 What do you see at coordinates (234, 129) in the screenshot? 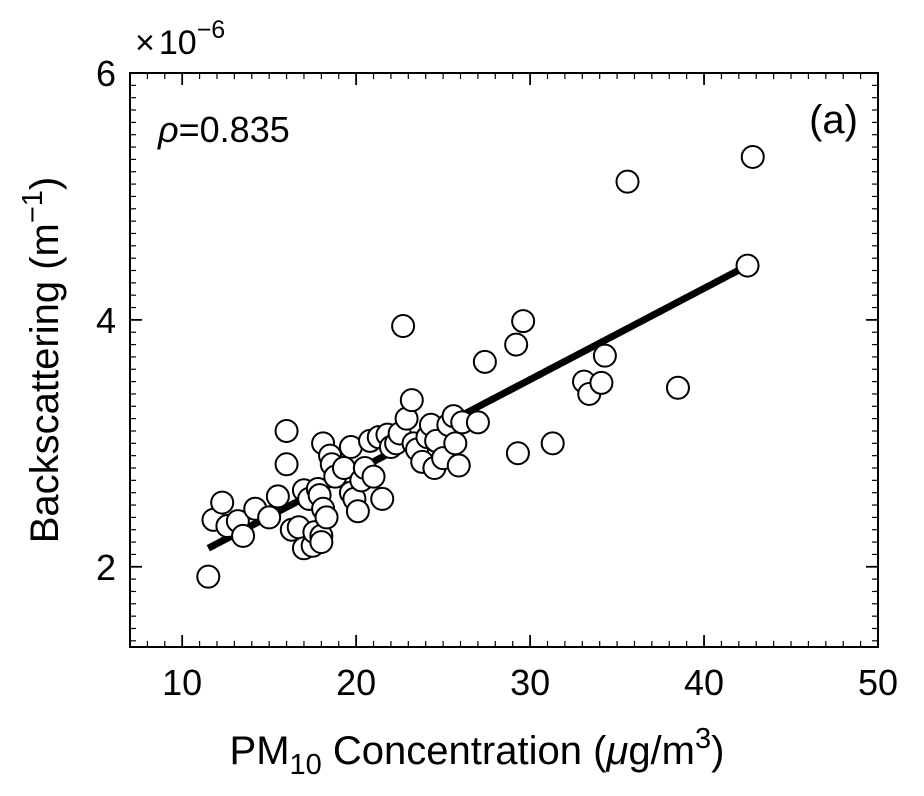
I see `correlation-value: =0.835` at bounding box center [234, 129].